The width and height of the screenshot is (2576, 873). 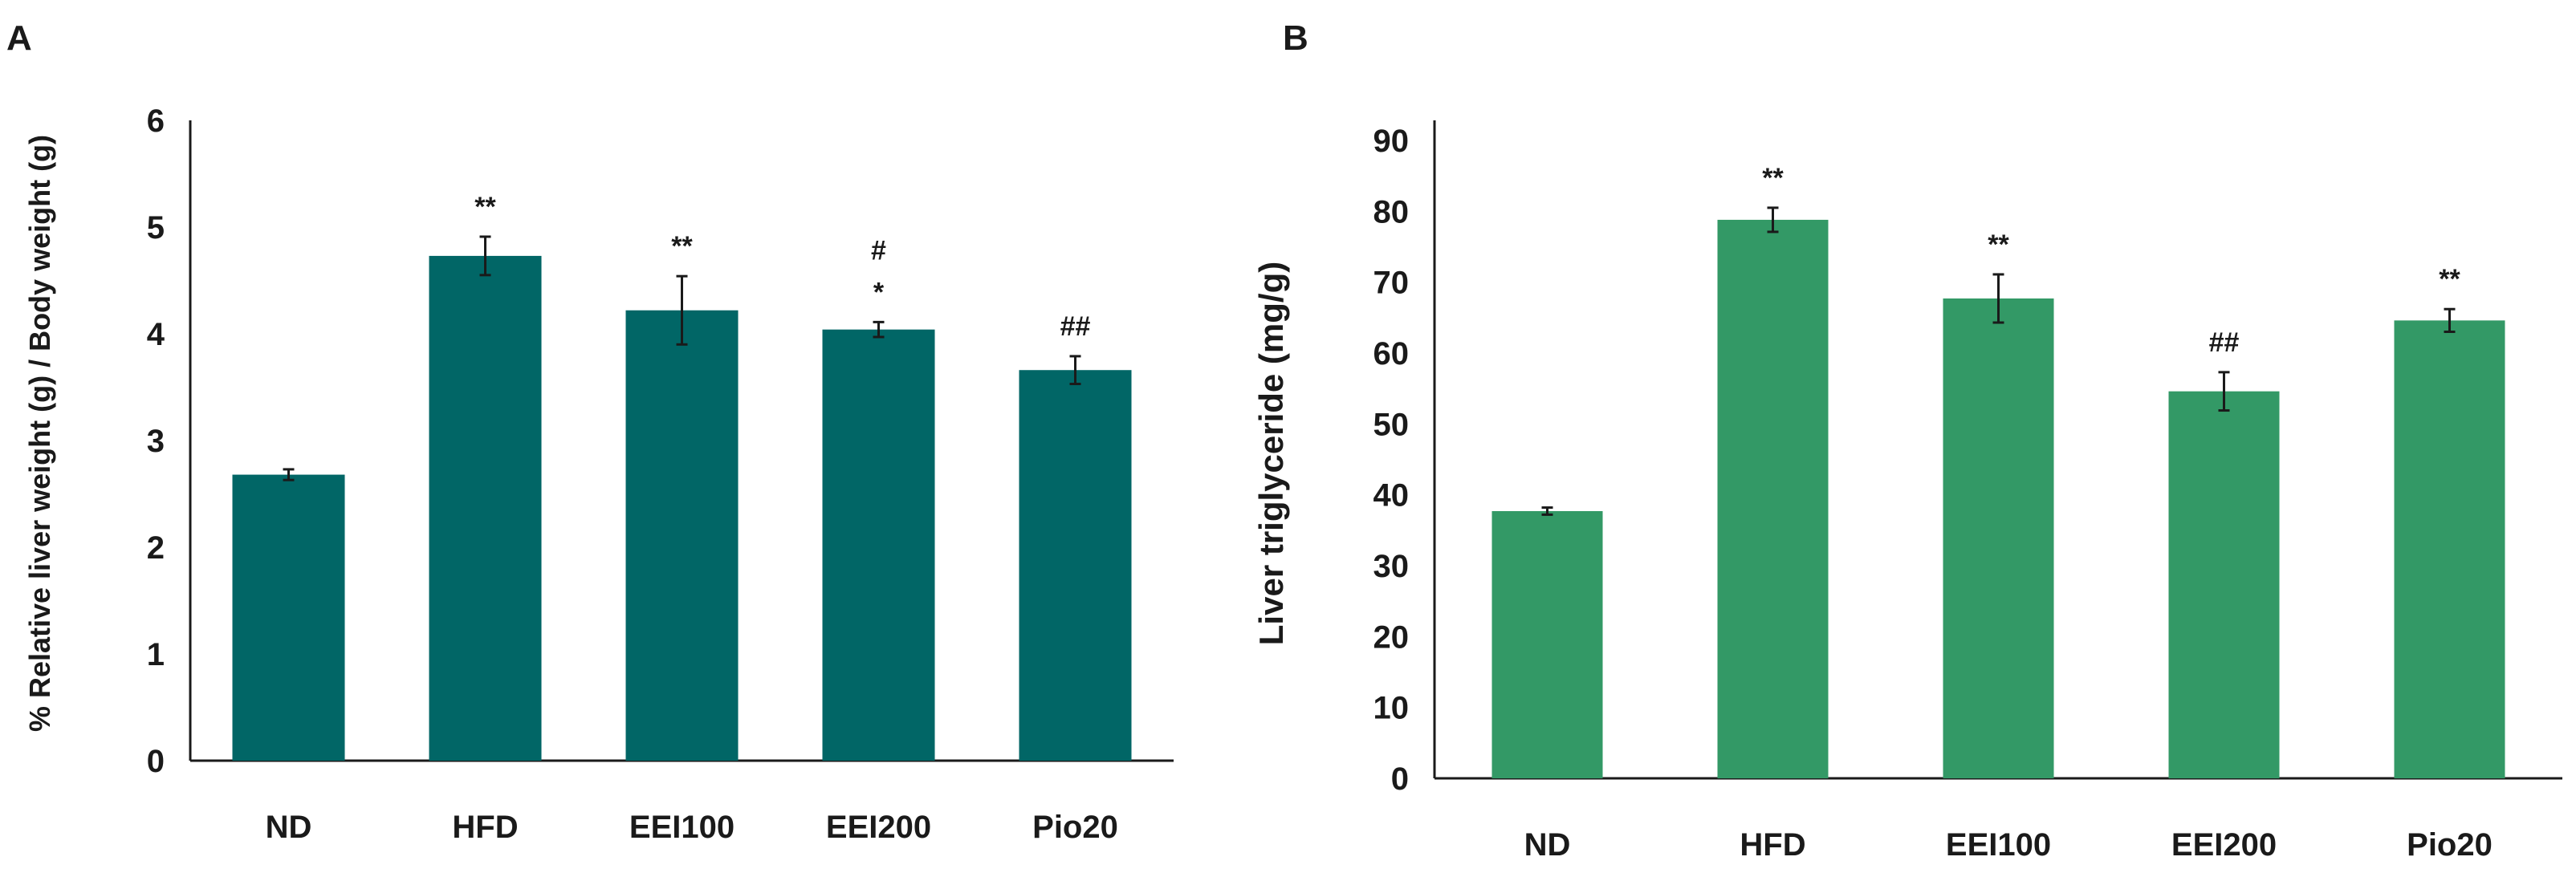 What do you see at coordinates (782, 267) in the screenshot?
I see `panel-a-significance-marks: *****###` at bounding box center [782, 267].